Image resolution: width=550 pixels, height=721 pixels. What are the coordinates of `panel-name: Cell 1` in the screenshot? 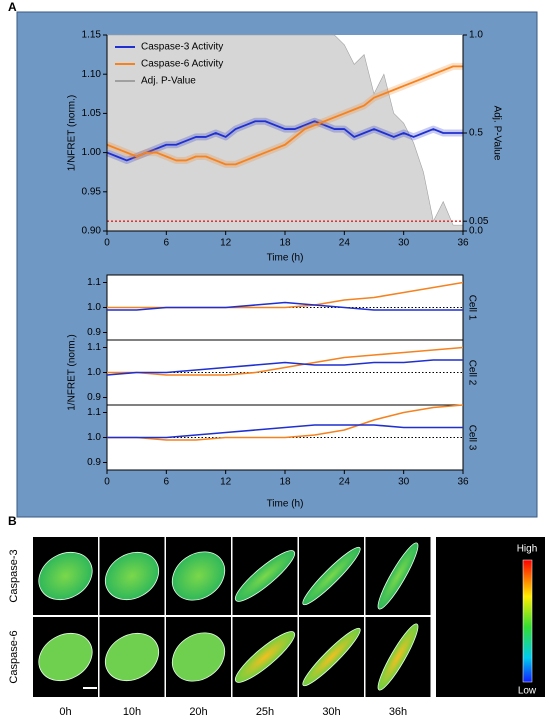 It's located at (471, 308).